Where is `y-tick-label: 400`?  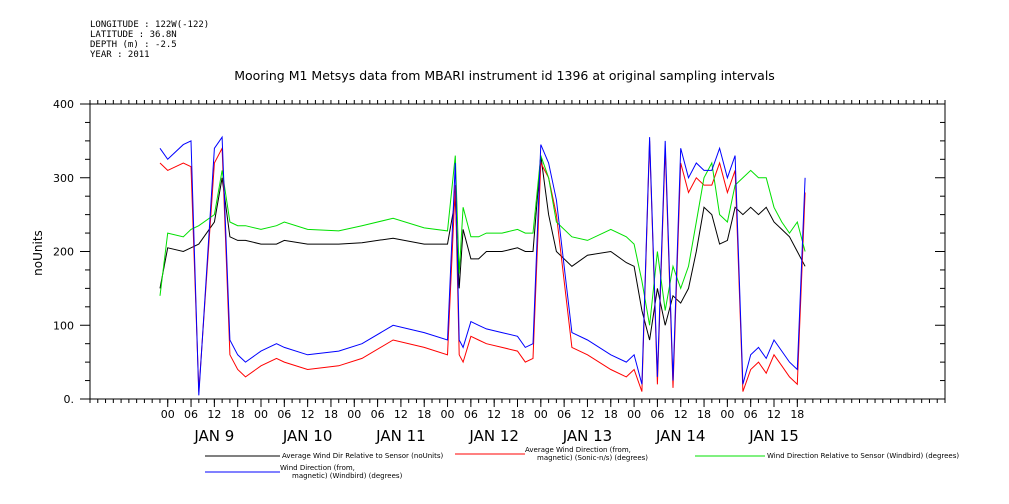 y-tick-label: 400 is located at coordinates (63, 104).